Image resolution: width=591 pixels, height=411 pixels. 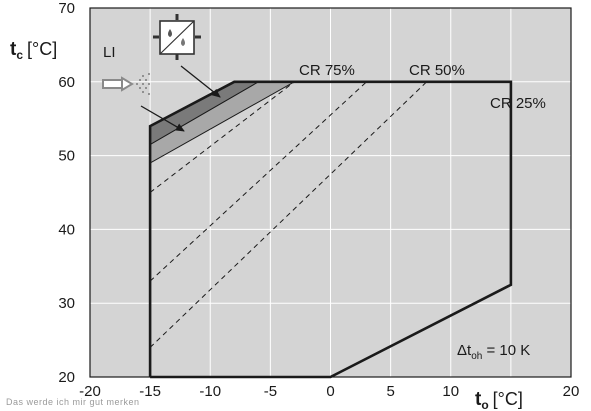 I want to click on y-tick-label: 60, so click(x=66, y=82).